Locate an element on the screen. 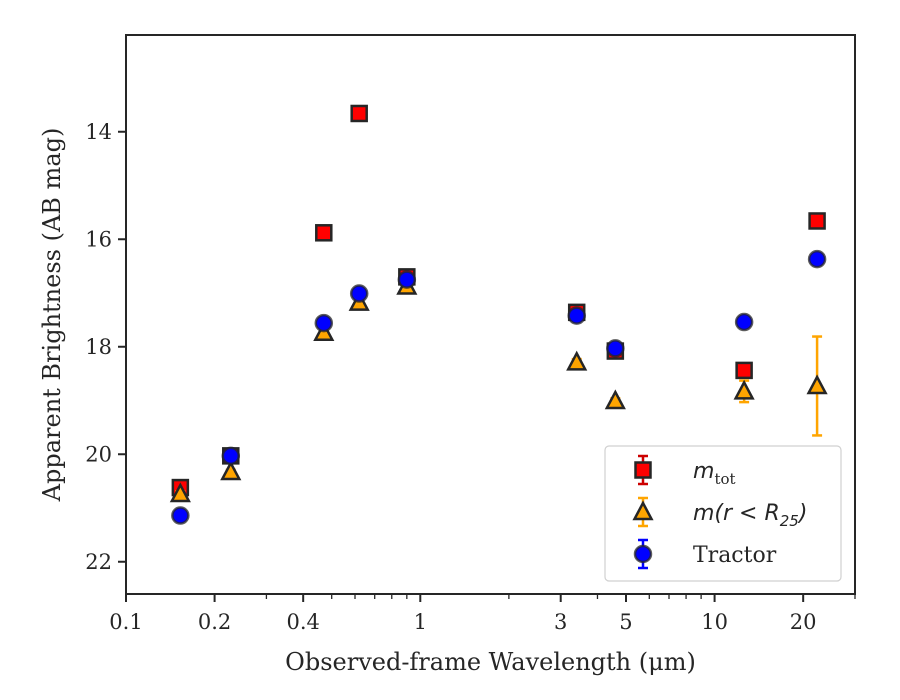 The width and height of the screenshot is (900, 700). x-tick-label: 3 is located at coordinates (560, 622).